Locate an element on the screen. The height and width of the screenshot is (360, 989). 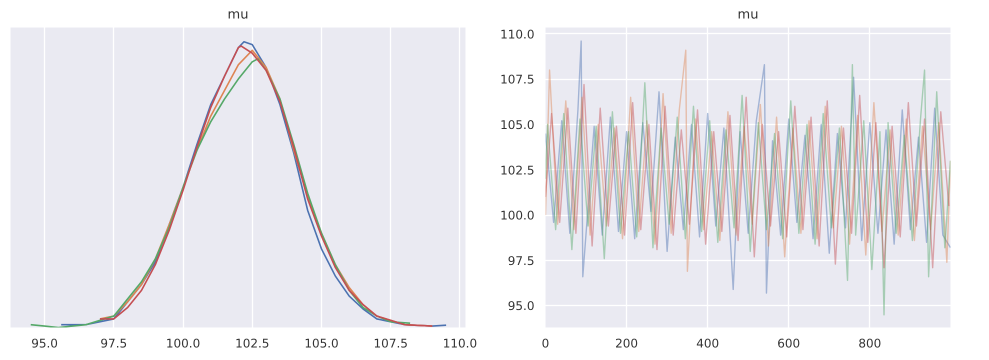
x-tick-label: 0 is located at coordinates (546, 343).